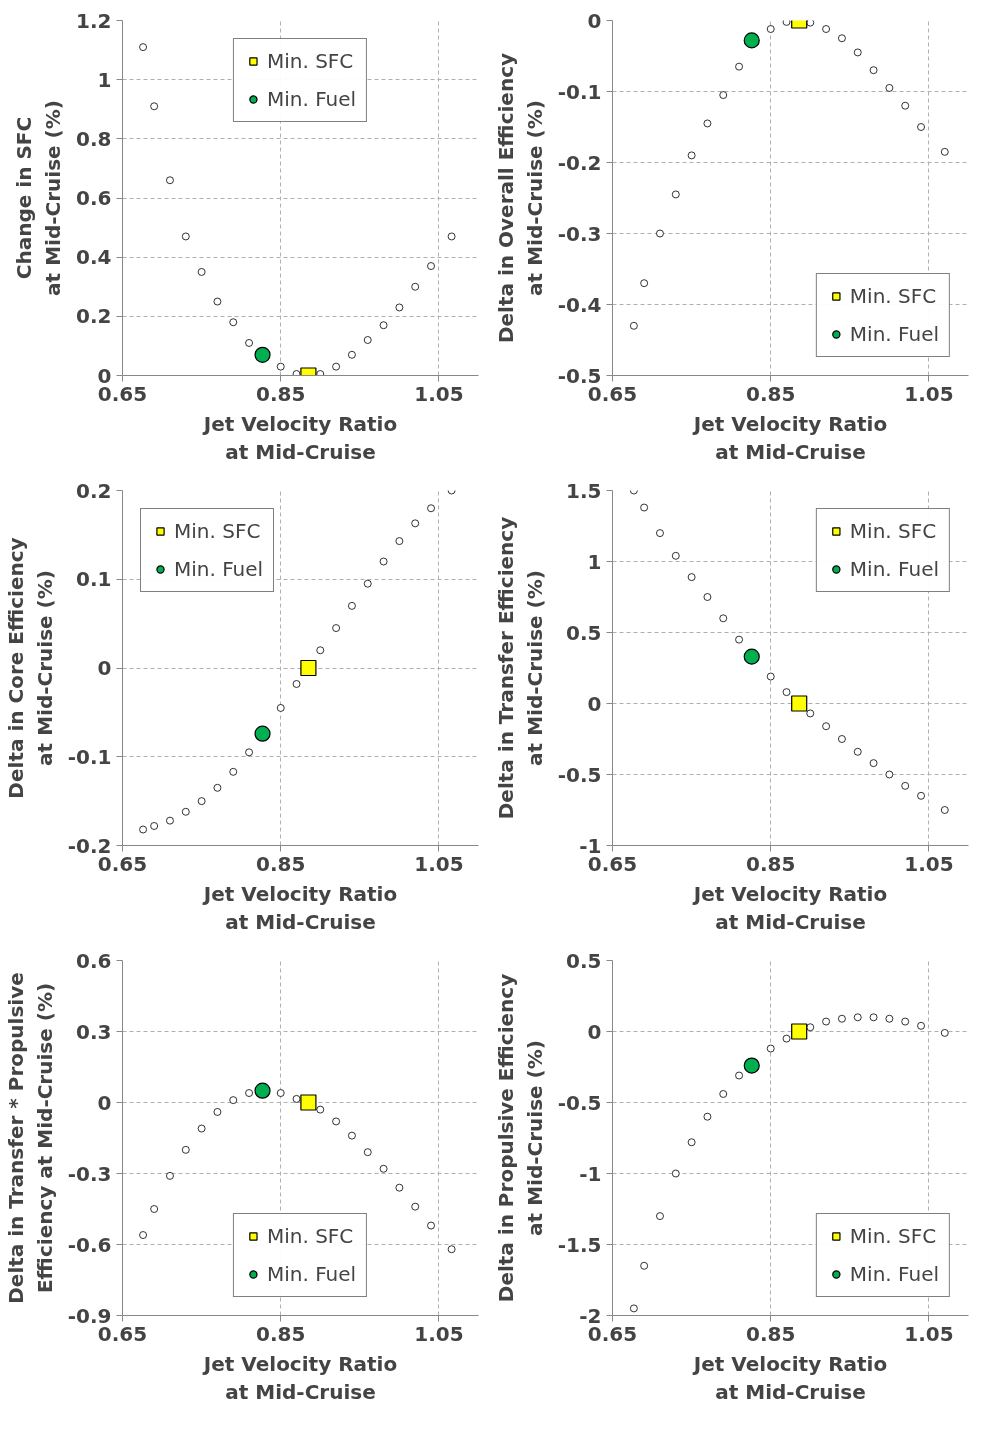 Image resolution: width=999 pixels, height=1454 pixels. What do you see at coordinates (579, 1244) in the screenshot?
I see `y-tick-label: -1.5` at bounding box center [579, 1244].